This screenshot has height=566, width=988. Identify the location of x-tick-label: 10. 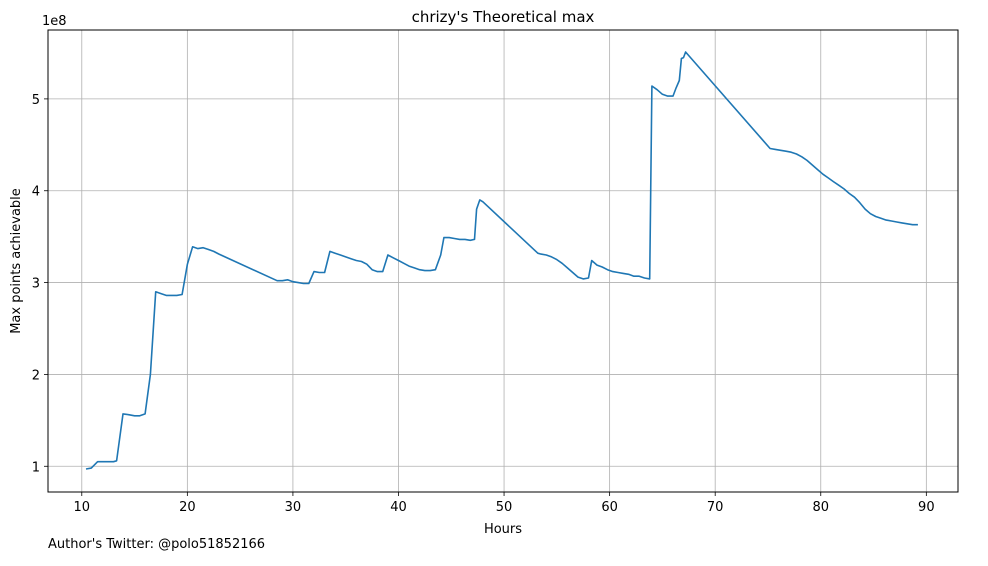
(82, 507).